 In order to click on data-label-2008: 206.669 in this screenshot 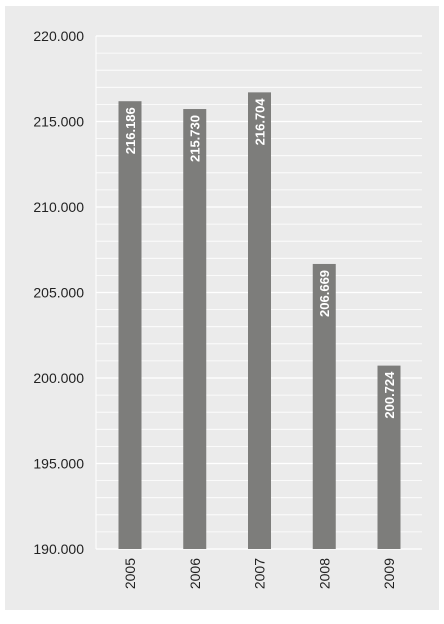, I will do `click(324, 293)`.